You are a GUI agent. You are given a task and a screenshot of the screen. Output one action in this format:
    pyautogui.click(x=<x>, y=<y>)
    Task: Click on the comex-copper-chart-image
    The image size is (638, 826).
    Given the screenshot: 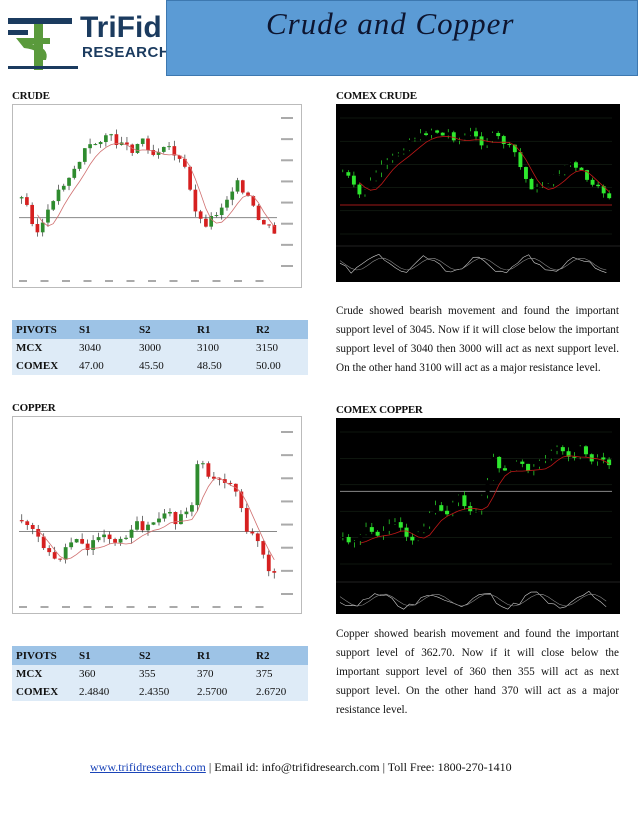 What is the action you would take?
    pyautogui.click(x=478, y=516)
    